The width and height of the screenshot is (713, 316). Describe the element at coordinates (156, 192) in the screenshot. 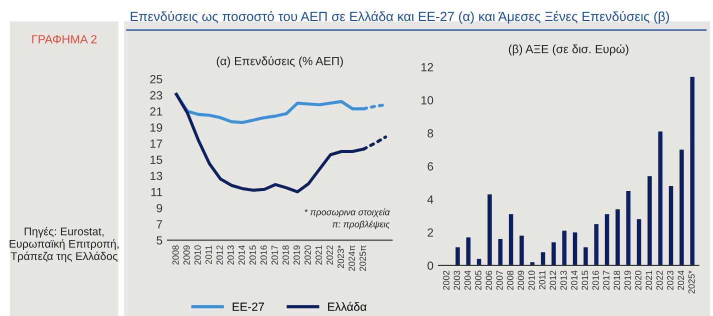

I see `y-tick-label: 11` at that location.